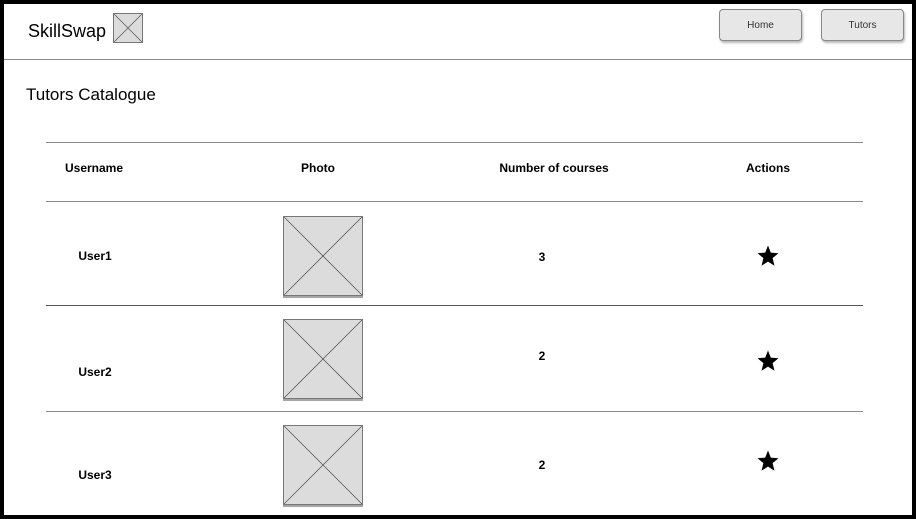 The width and height of the screenshot is (916, 519). What do you see at coordinates (323, 465) in the screenshot?
I see `row-3-photo-placeholder-icon` at bounding box center [323, 465].